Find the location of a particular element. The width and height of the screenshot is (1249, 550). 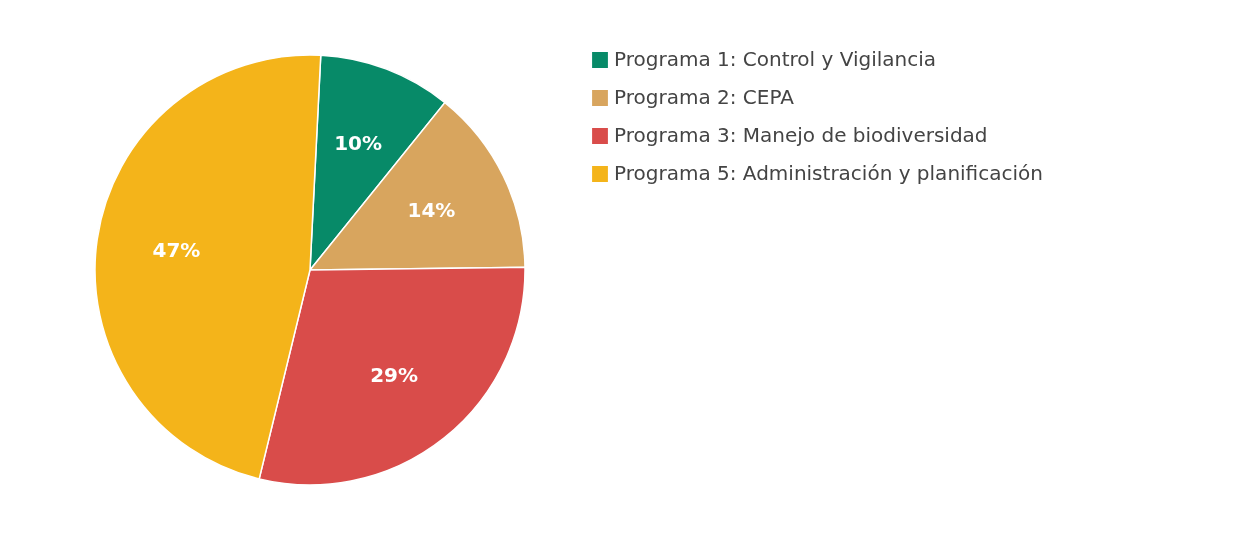

data-label: 14% is located at coordinates (431, 209).